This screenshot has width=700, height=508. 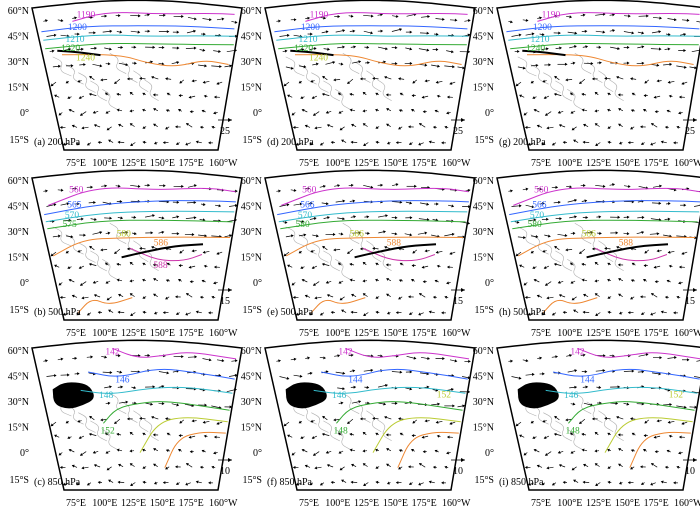 What do you see at coordinates (18, 88) in the screenshot?
I see `latitude-label: 15°N` at bounding box center [18, 88].